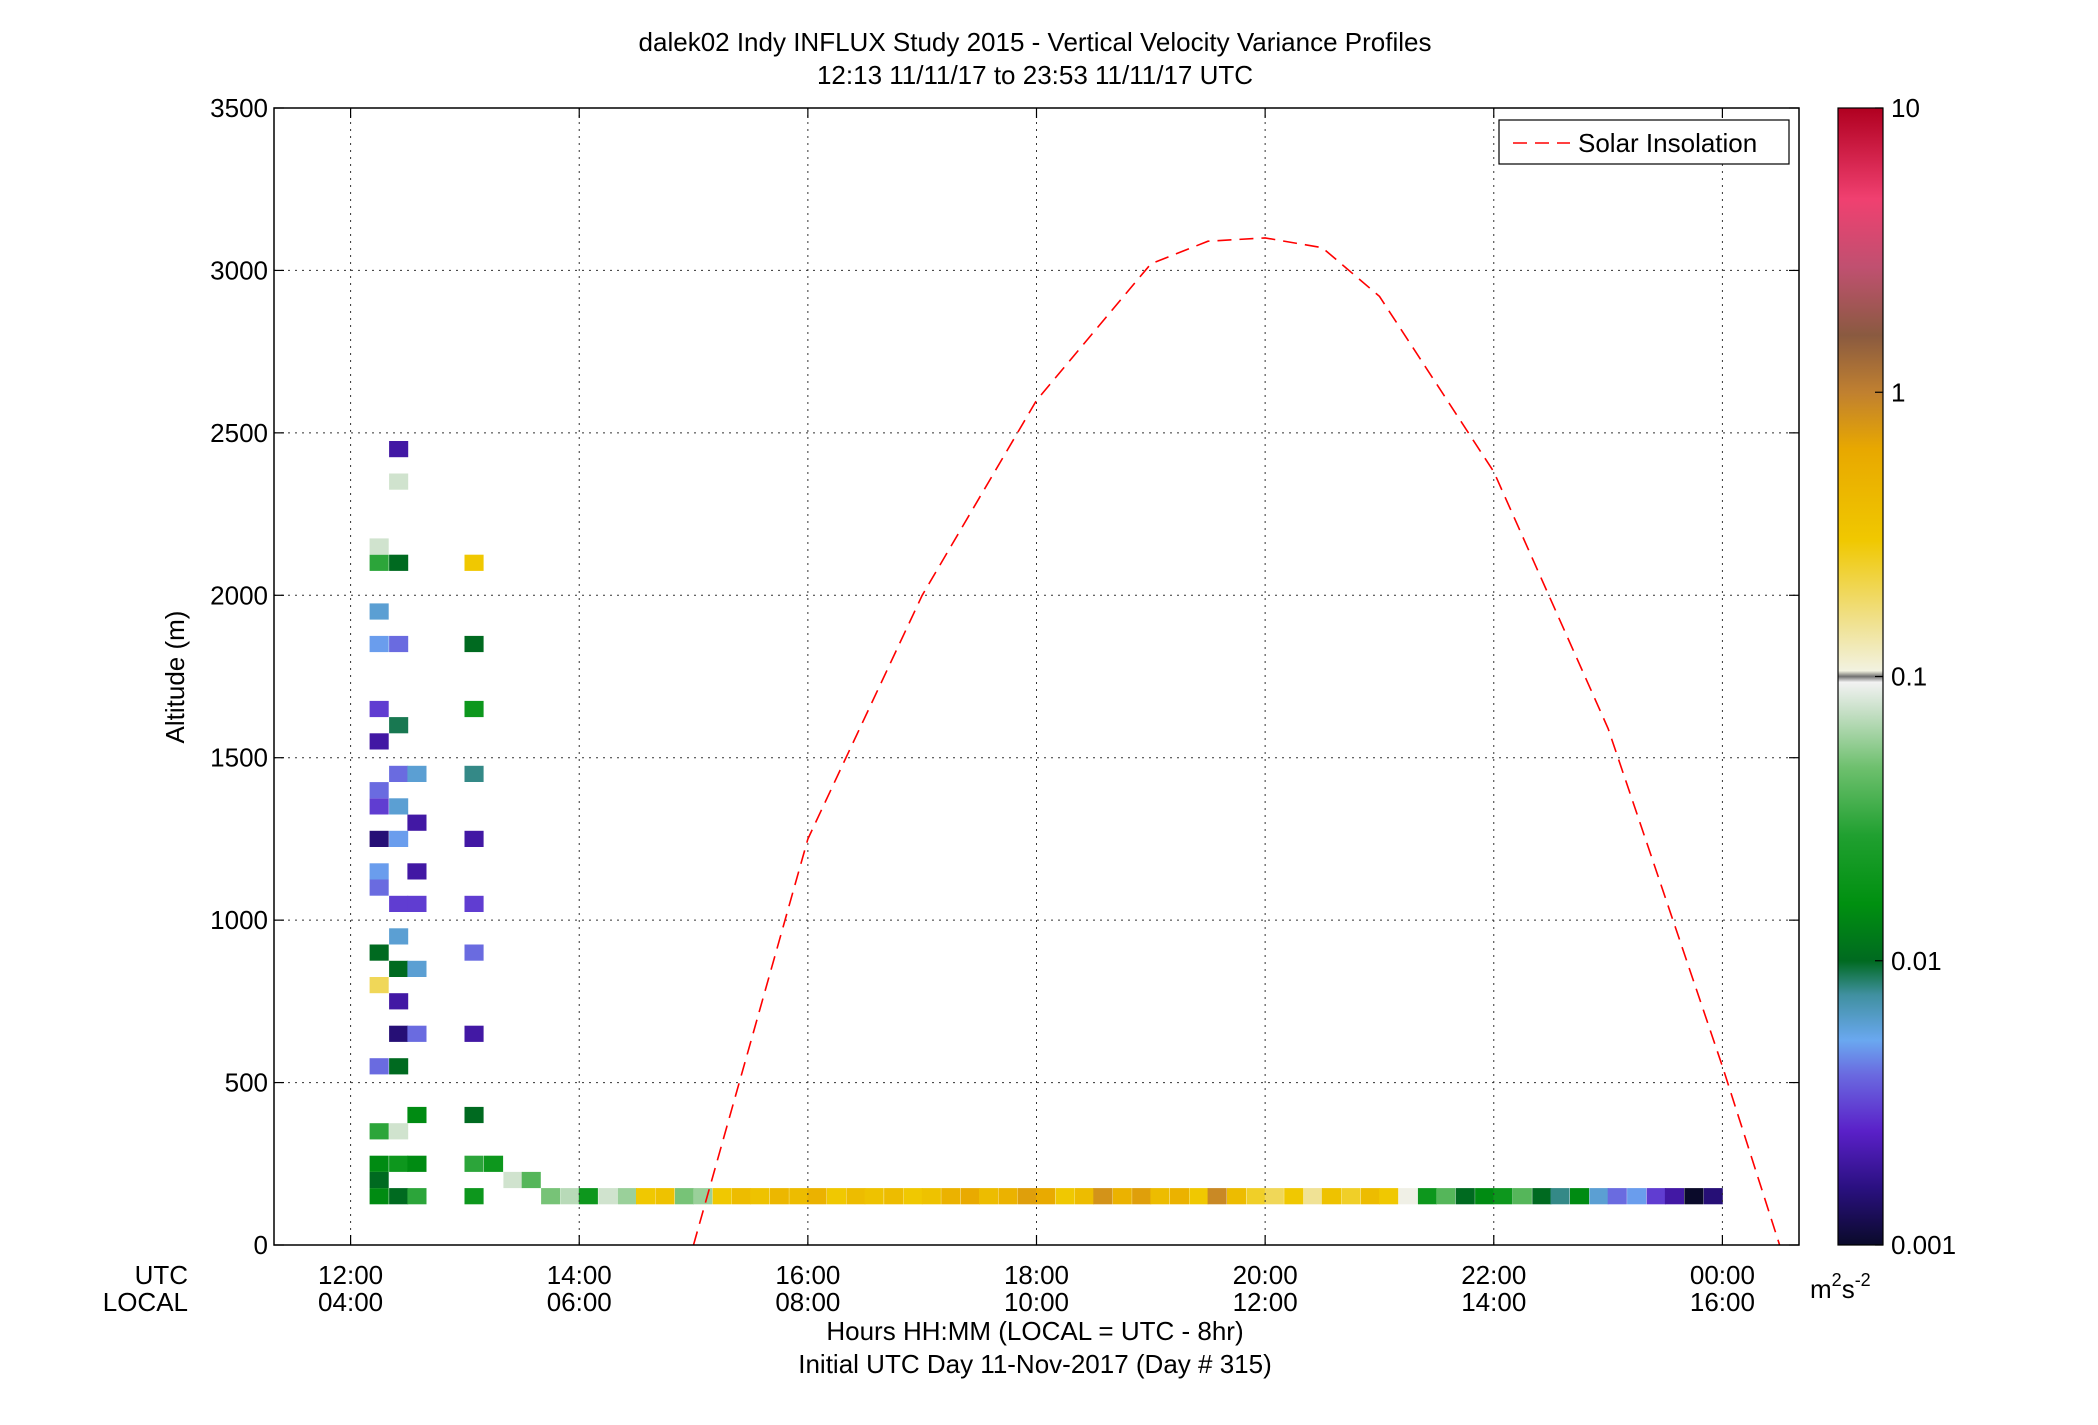 The width and height of the screenshot is (2098, 1425). I want to click on legend: Solar Insolation, so click(1644, 142).